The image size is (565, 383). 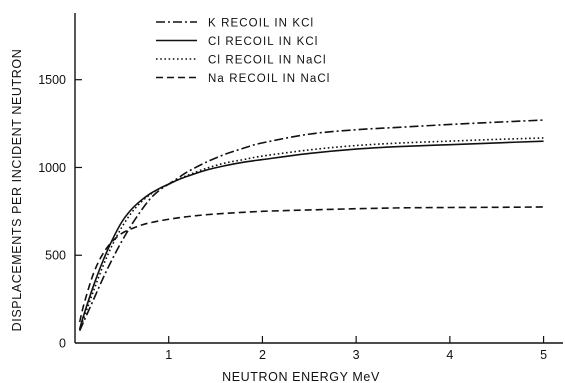 I want to click on x-tick-label: 5, so click(x=543, y=355).